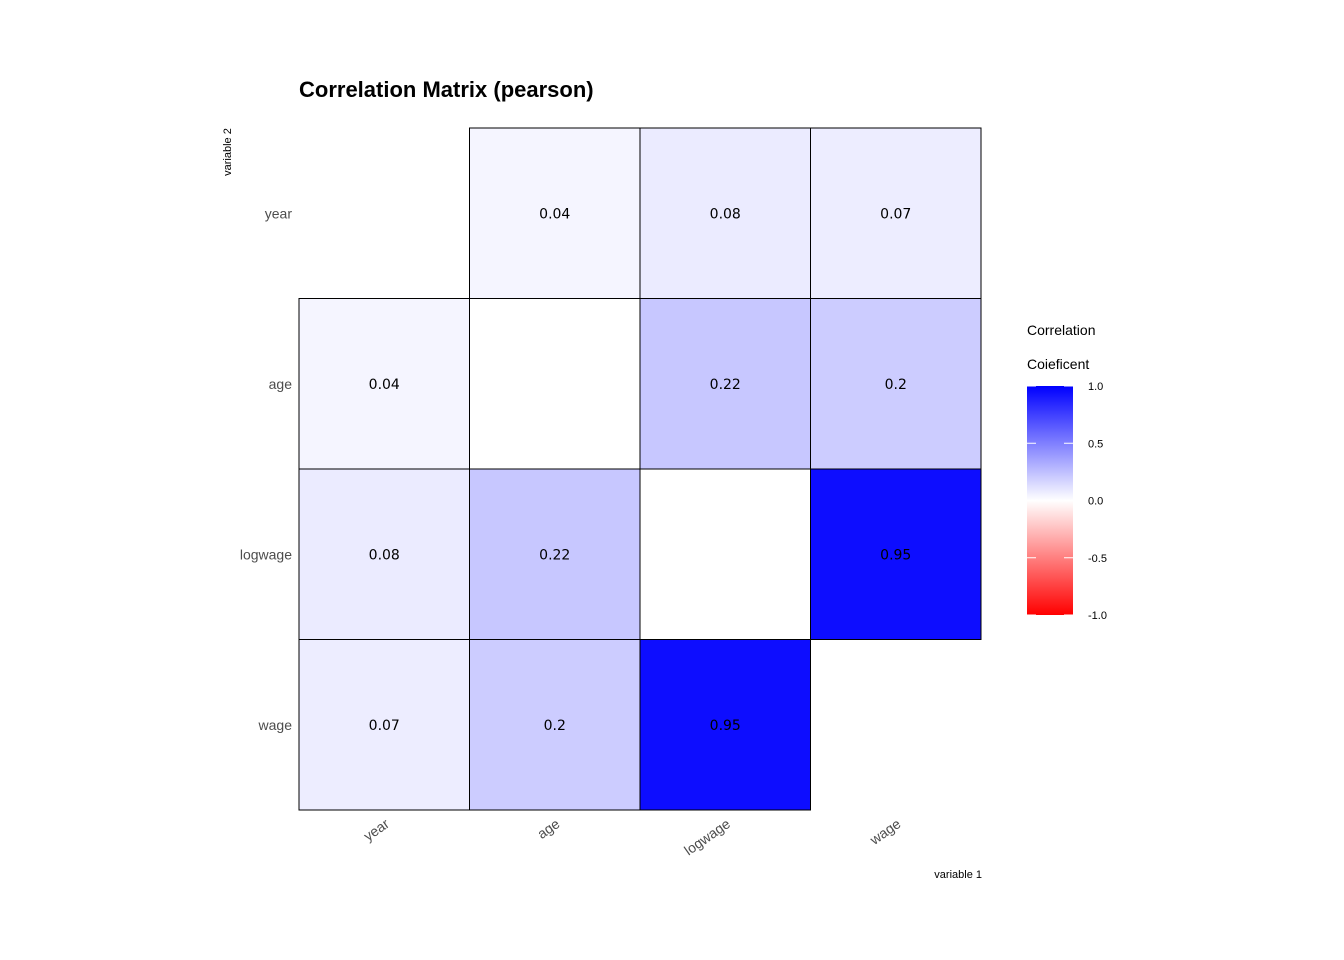  Describe the element at coordinates (281, 384) in the screenshot. I see `y-tick-label-age: age` at that location.